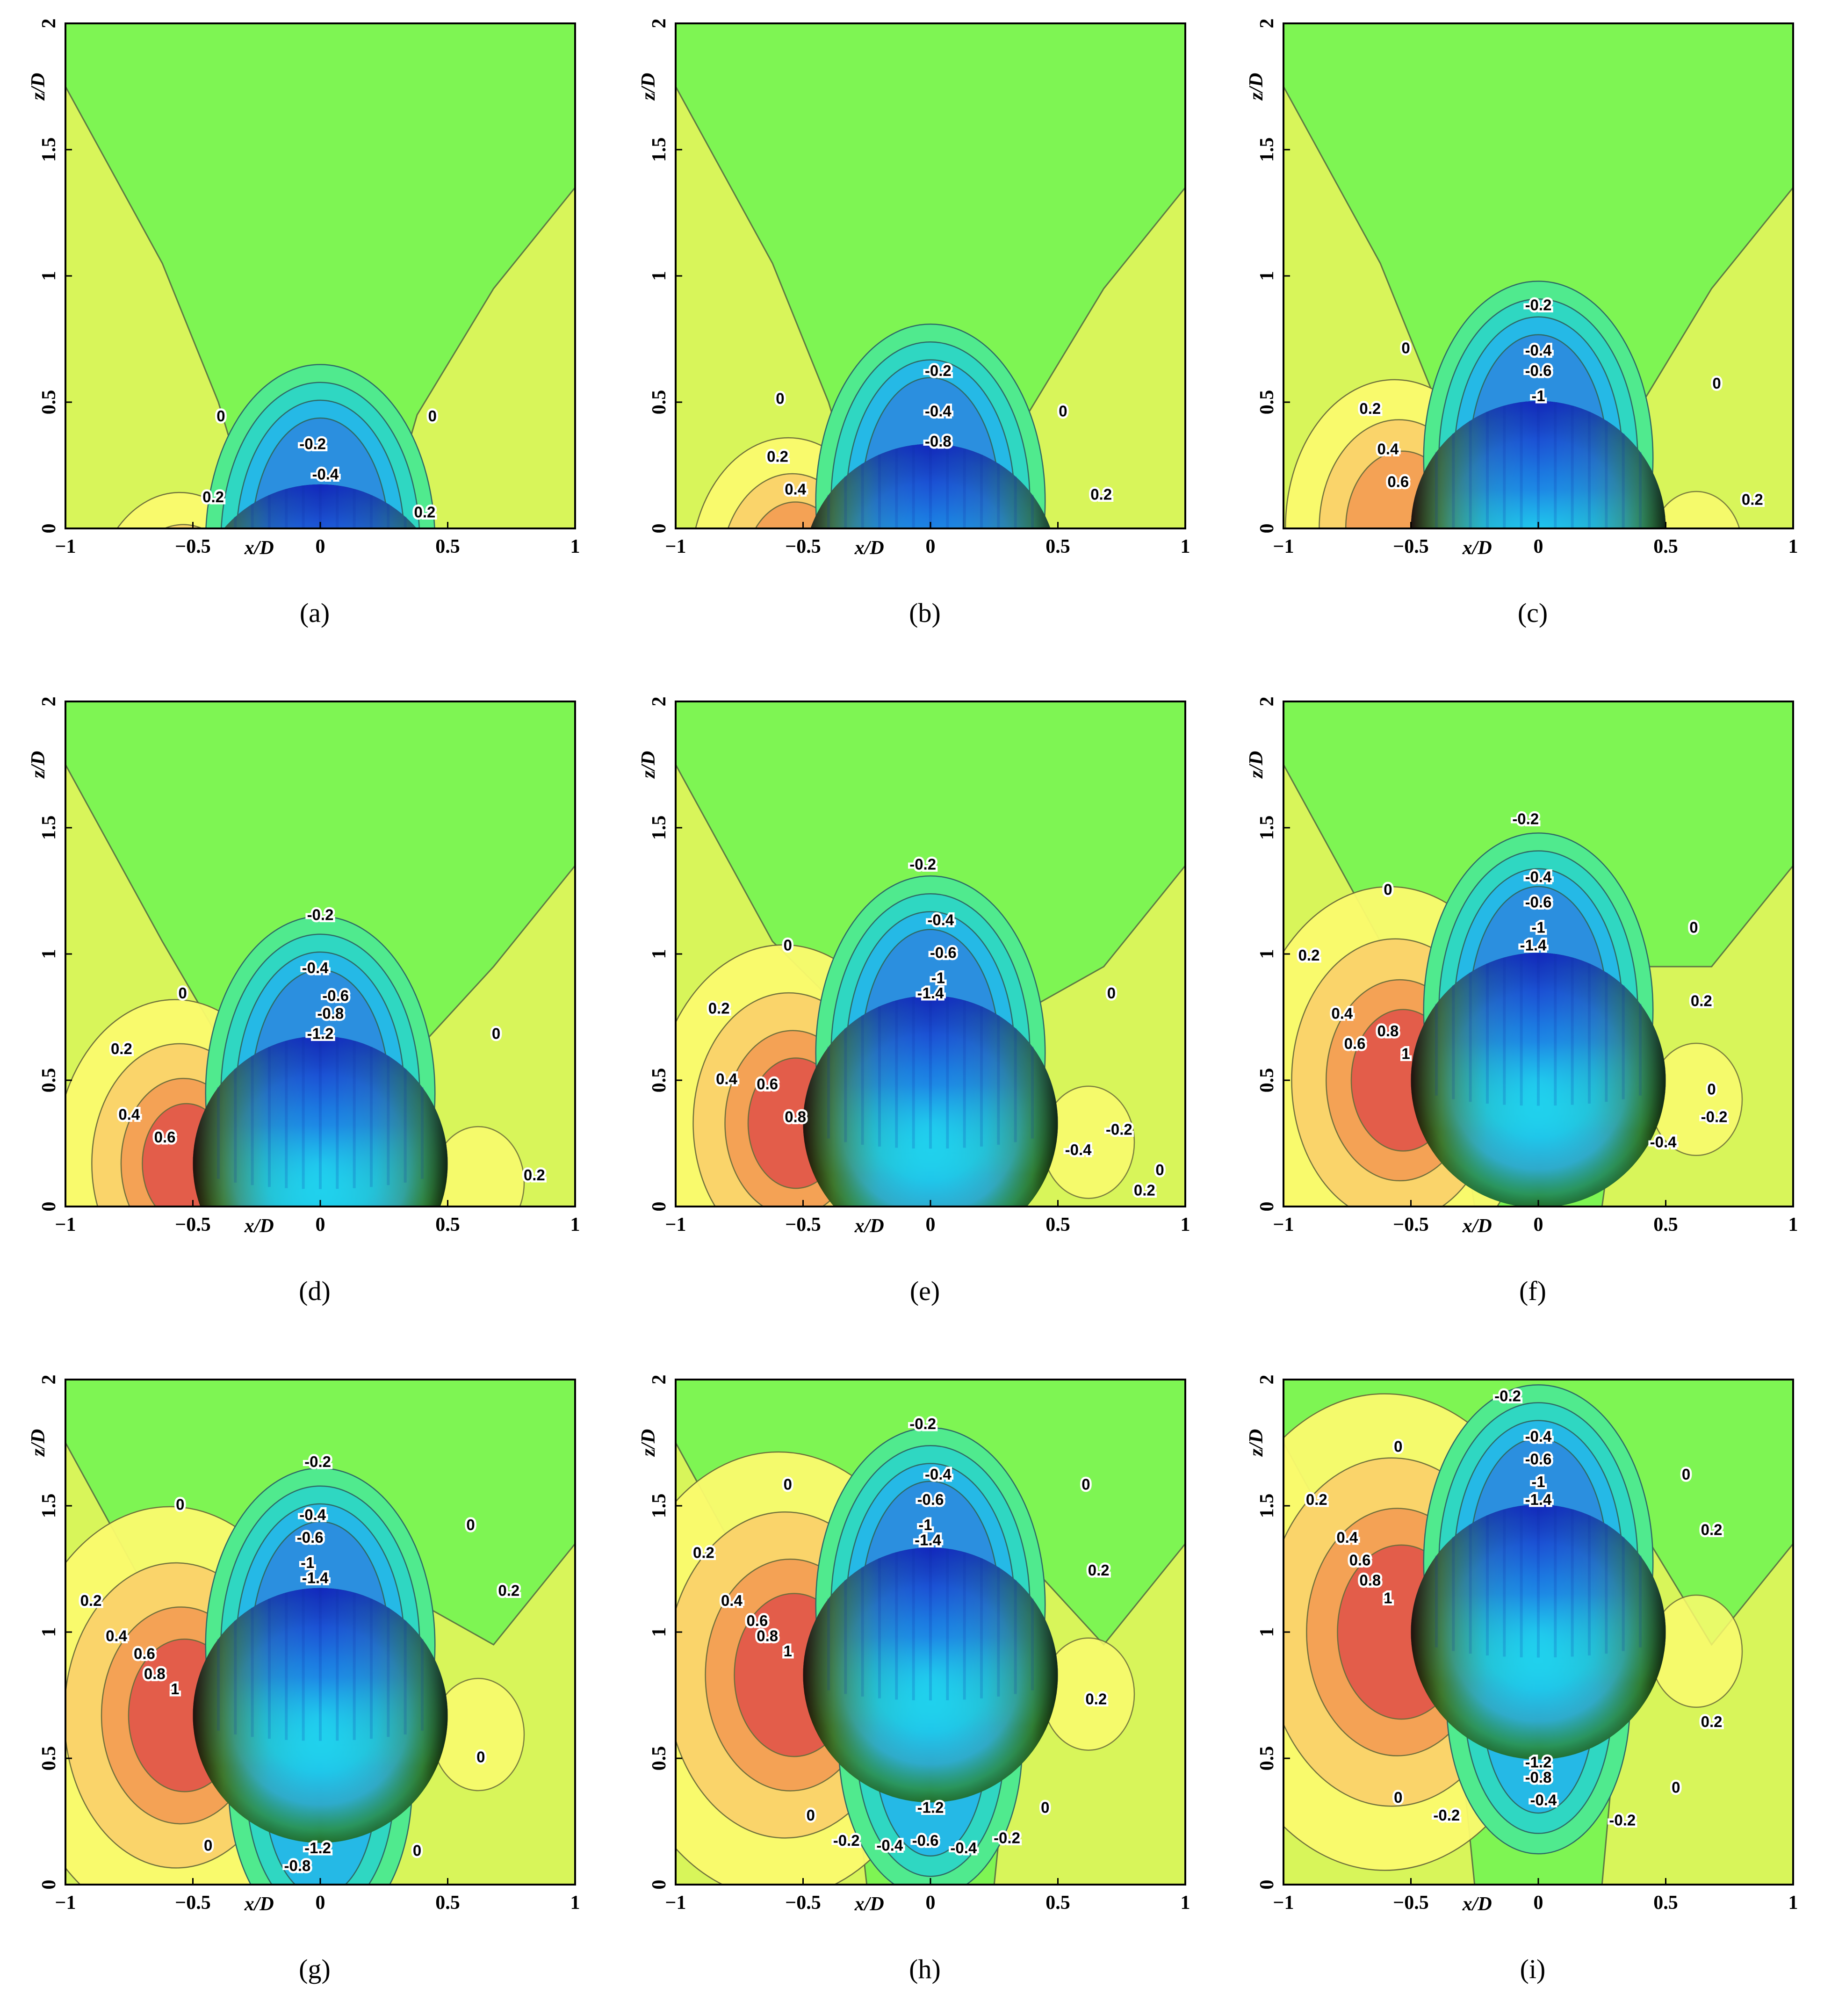 This screenshot has height=2016, width=1824. What do you see at coordinates (796, 489) in the screenshot?
I see `contour-label: 0.4` at bounding box center [796, 489].